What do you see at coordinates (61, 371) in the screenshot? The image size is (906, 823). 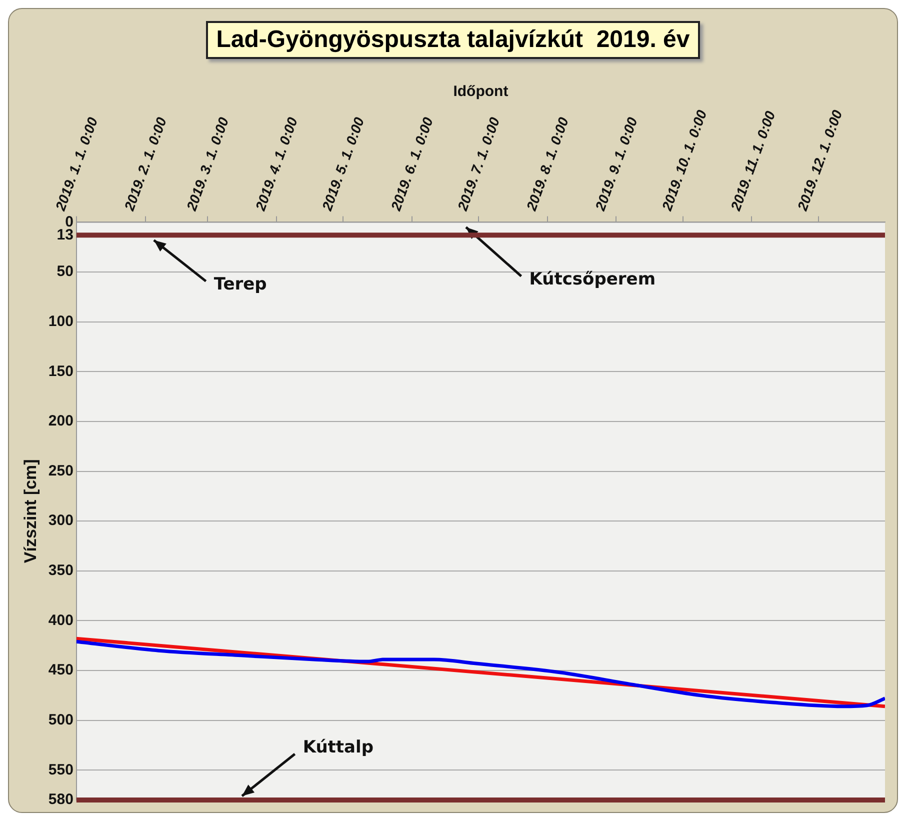 I see `y-tick-label: 150` at bounding box center [61, 371].